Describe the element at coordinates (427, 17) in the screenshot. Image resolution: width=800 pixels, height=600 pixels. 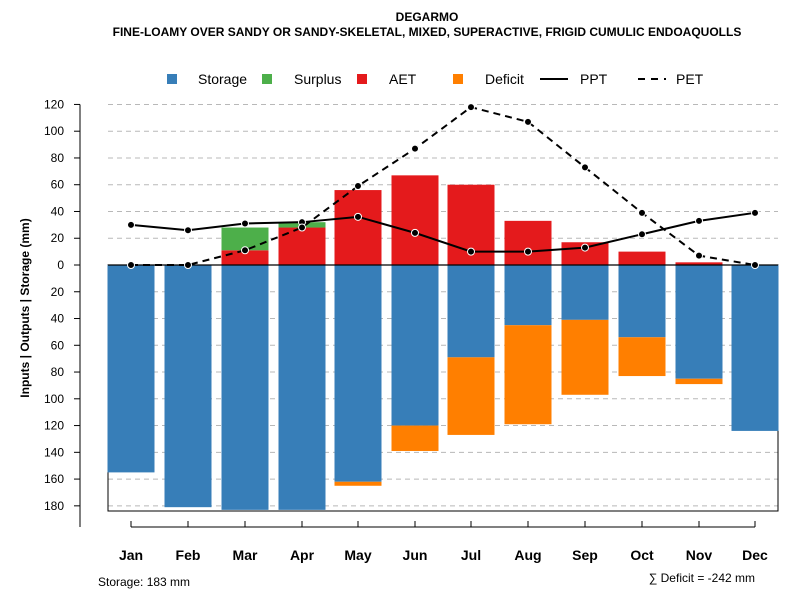
I see `chart-title: DEGARMO` at that location.